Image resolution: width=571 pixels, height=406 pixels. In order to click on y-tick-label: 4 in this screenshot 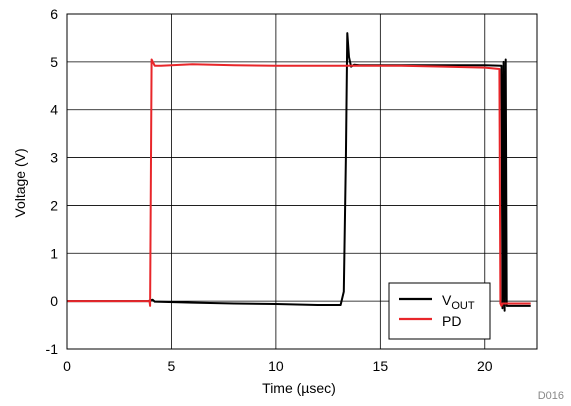, I will do `click(54, 110)`.